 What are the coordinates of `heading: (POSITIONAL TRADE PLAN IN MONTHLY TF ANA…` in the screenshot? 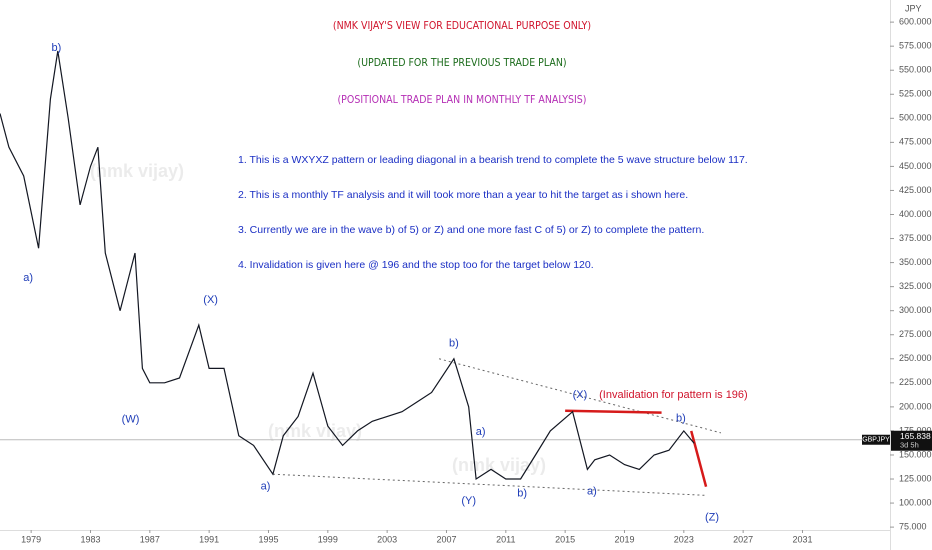 It's located at (462, 100).